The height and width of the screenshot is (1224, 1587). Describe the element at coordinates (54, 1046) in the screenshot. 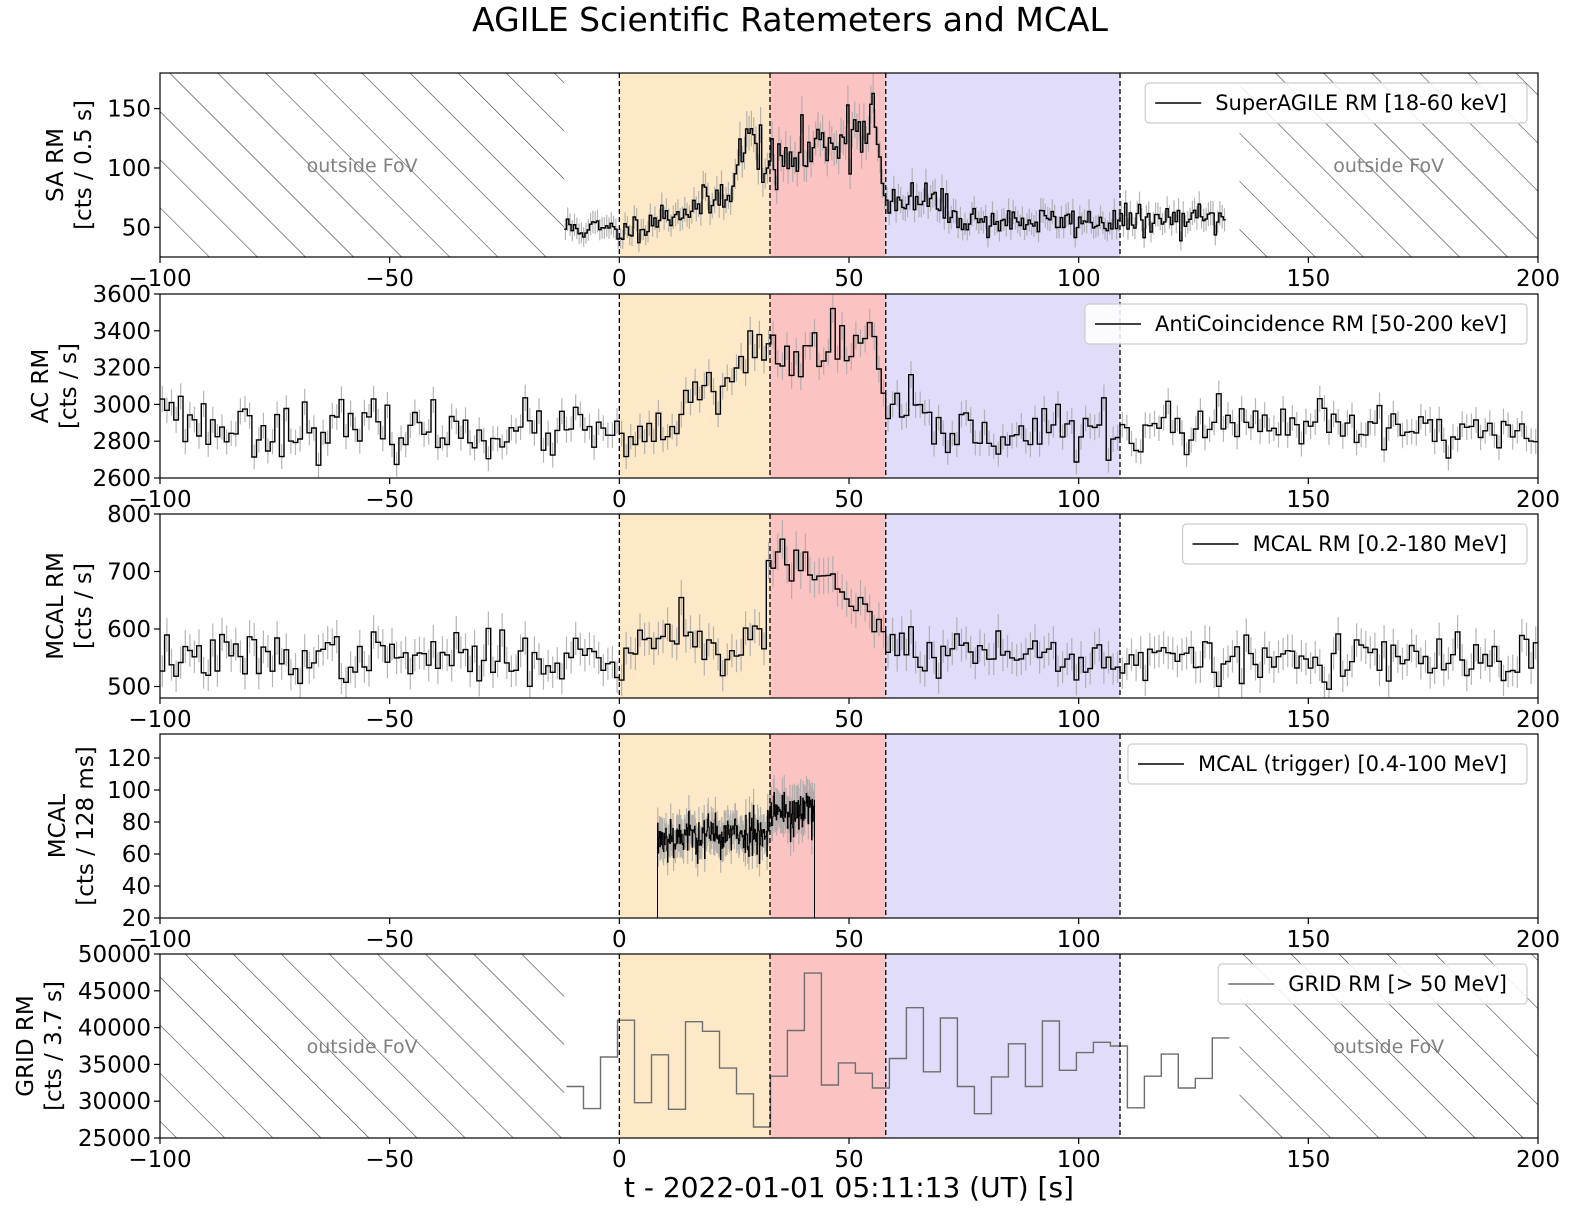

I see `y-axis-label: [cts / 3.7 s]` at that location.